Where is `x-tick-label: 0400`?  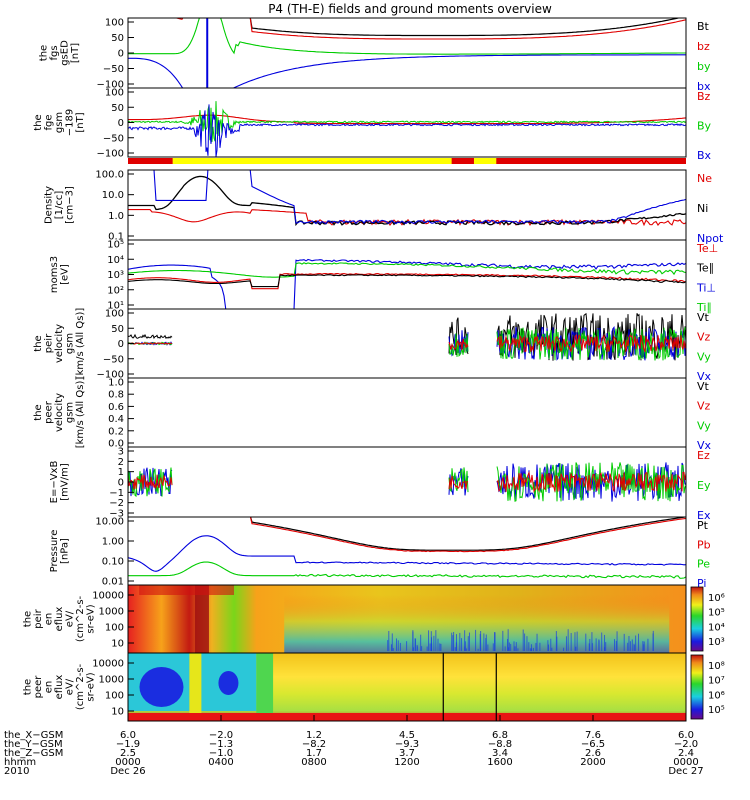
x-tick-label: 0400 is located at coordinates (220, 762).